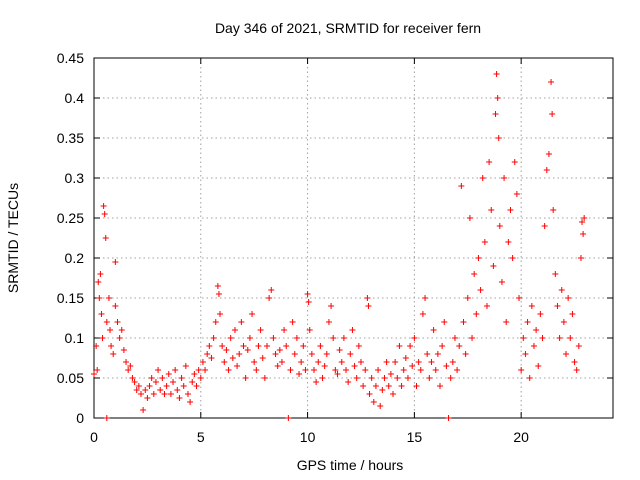 The height and width of the screenshot is (480, 640). What do you see at coordinates (70, 58) in the screenshot?
I see `y-tick-label: 0.45` at bounding box center [70, 58].